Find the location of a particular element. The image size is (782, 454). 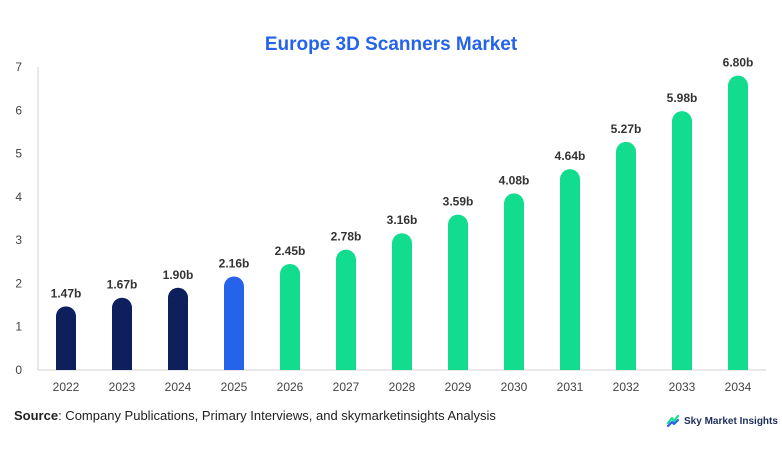

bar-2027 is located at coordinates (346, 309).